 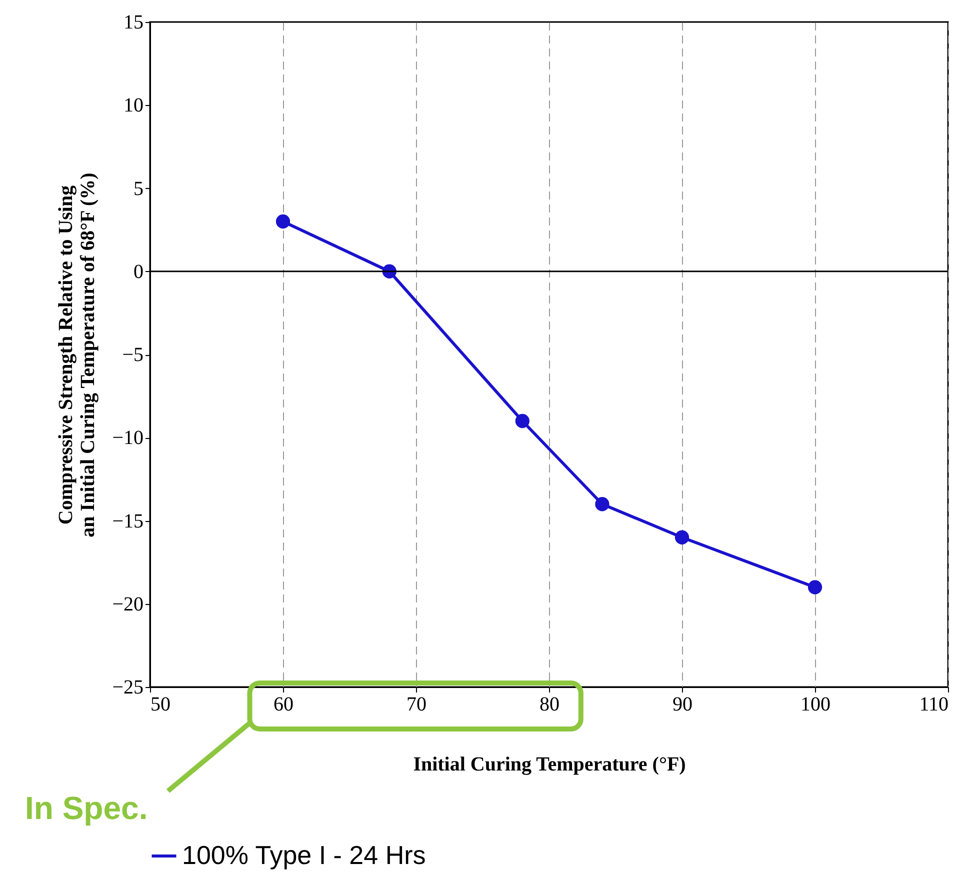 What do you see at coordinates (139, 189) in the screenshot?
I see `y-tick-label: 5` at bounding box center [139, 189].